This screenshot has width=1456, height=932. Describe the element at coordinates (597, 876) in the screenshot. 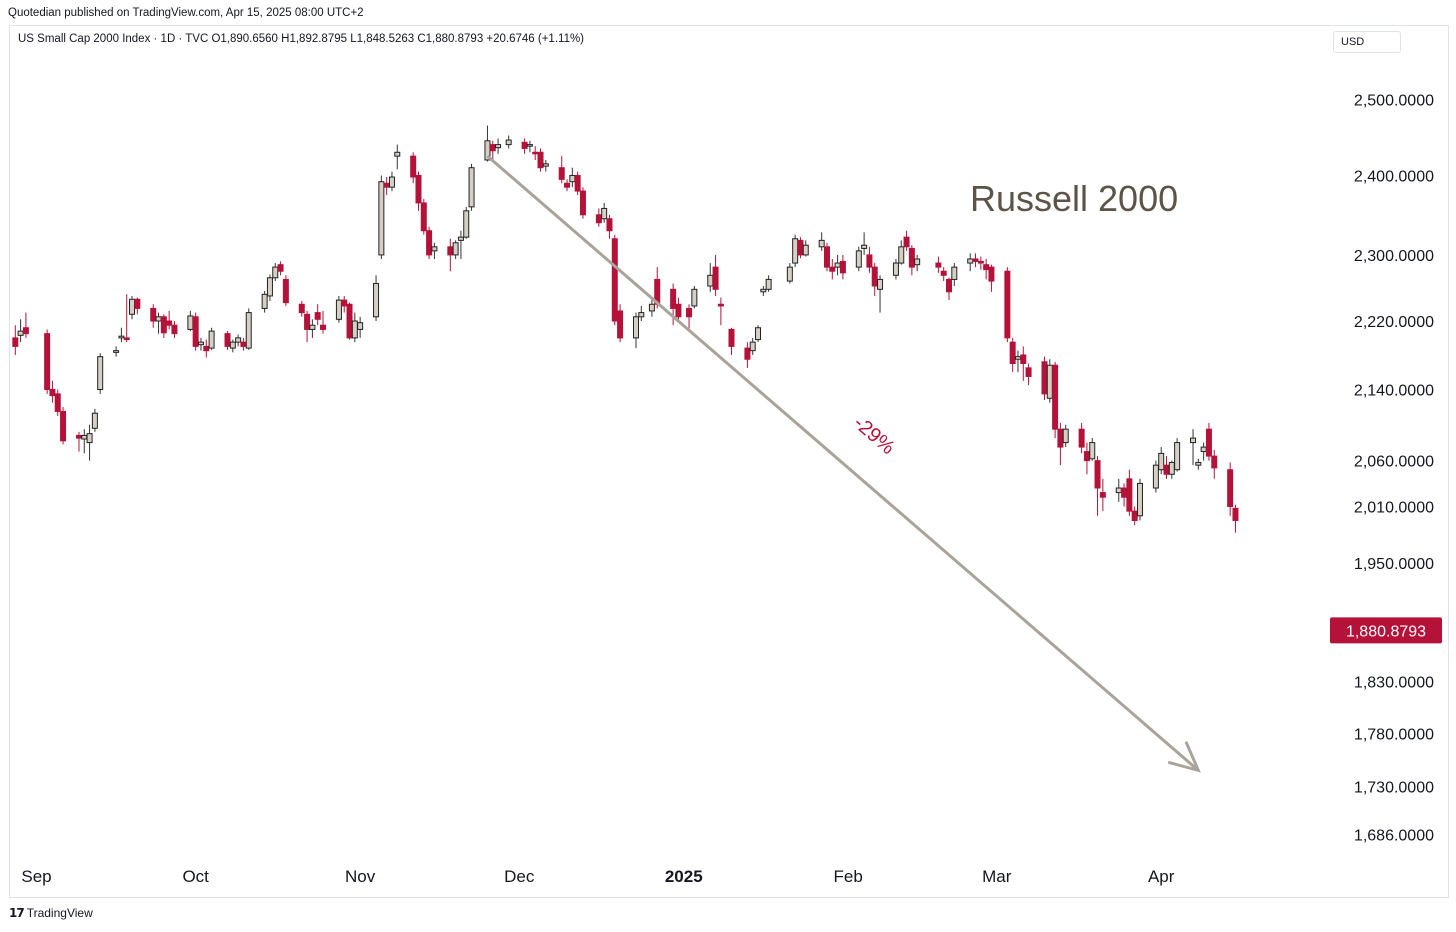

I see `time-axis: Sep Oct Nov Dec 2025 Feb Mar Apr` at that location.